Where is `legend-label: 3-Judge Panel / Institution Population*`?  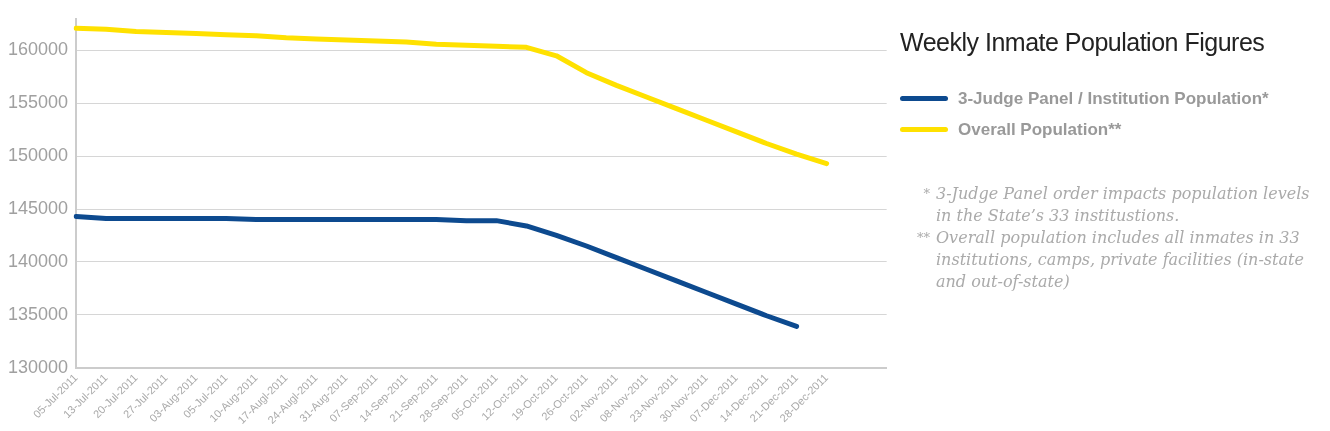 legend-label: 3-Judge Panel / Institution Population* is located at coordinates (1113, 98).